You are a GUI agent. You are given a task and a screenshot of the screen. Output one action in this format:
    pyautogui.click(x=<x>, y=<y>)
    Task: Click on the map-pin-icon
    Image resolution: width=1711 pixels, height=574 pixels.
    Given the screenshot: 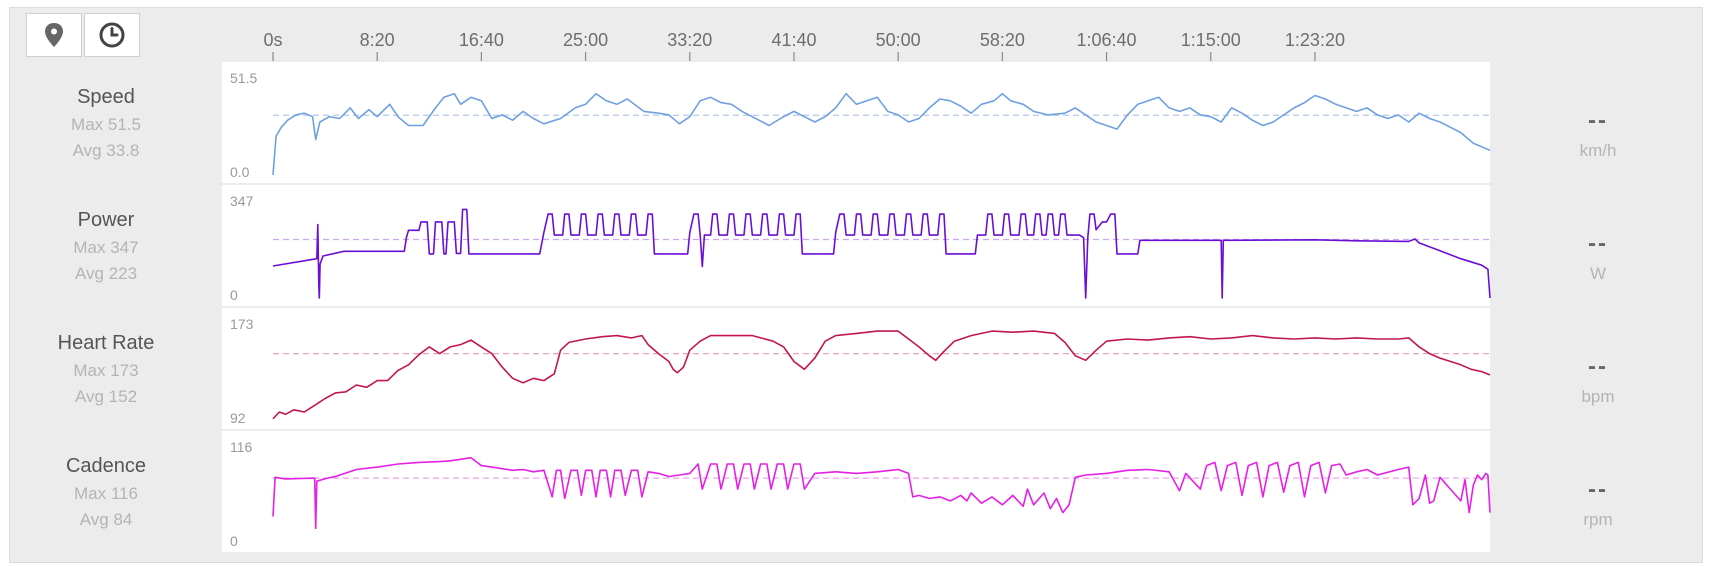 What is the action you would take?
    pyautogui.click(x=54, y=35)
    